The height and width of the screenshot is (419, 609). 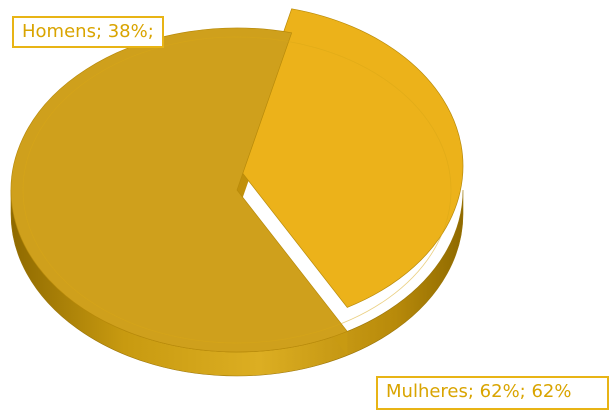 I want to click on data-label-homens: Homens; 38%;, so click(x=88, y=32).